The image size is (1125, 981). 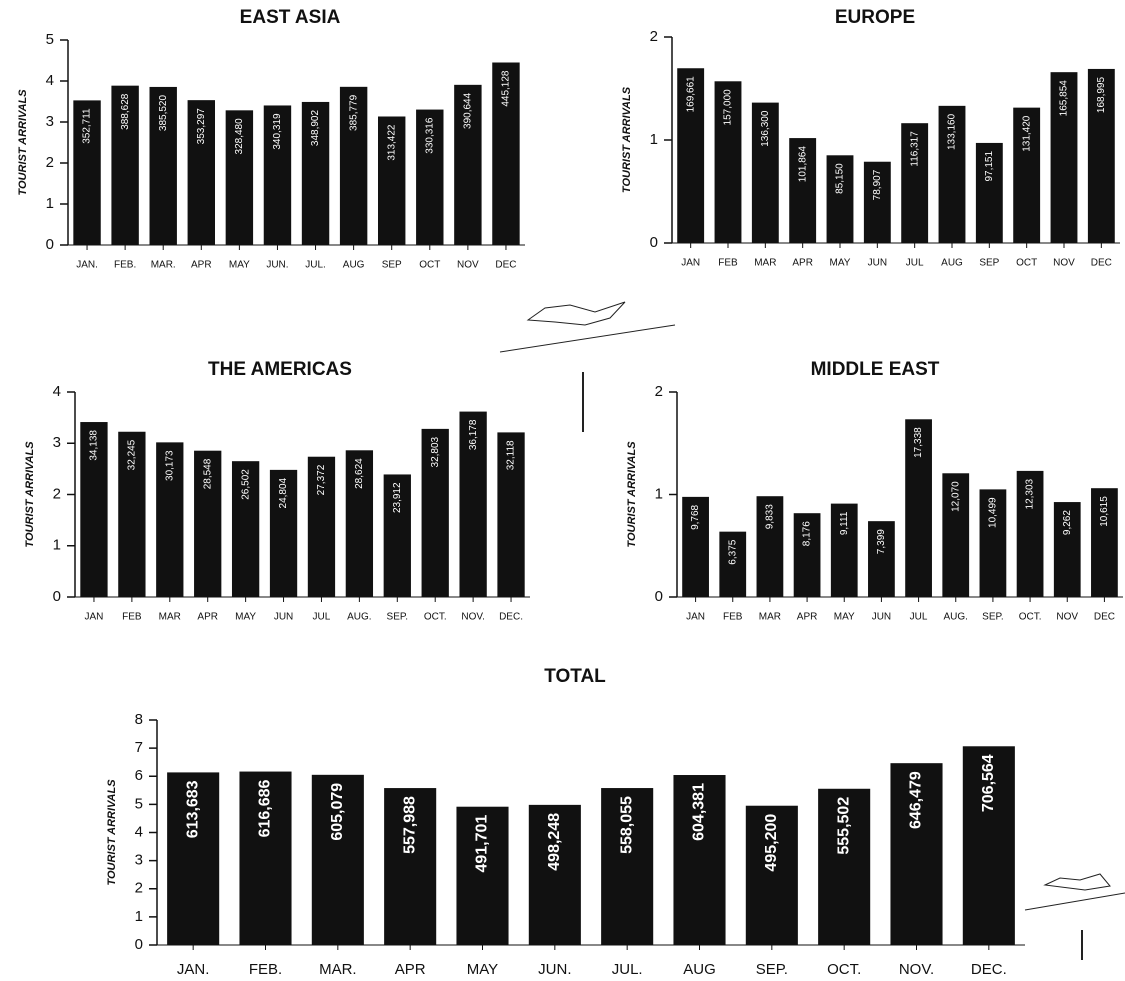 What do you see at coordinates (1026, 133) in the screenshot?
I see `value-label: 131,420` at bounding box center [1026, 133].